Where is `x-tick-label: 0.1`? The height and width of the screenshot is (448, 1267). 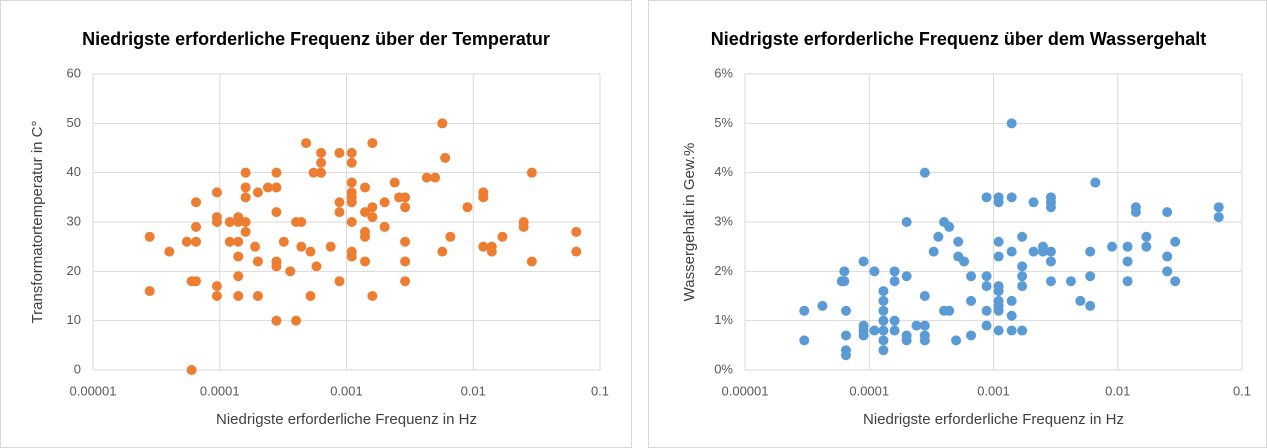
x-tick-label: 0.1 is located at coordinates (1242, 390).